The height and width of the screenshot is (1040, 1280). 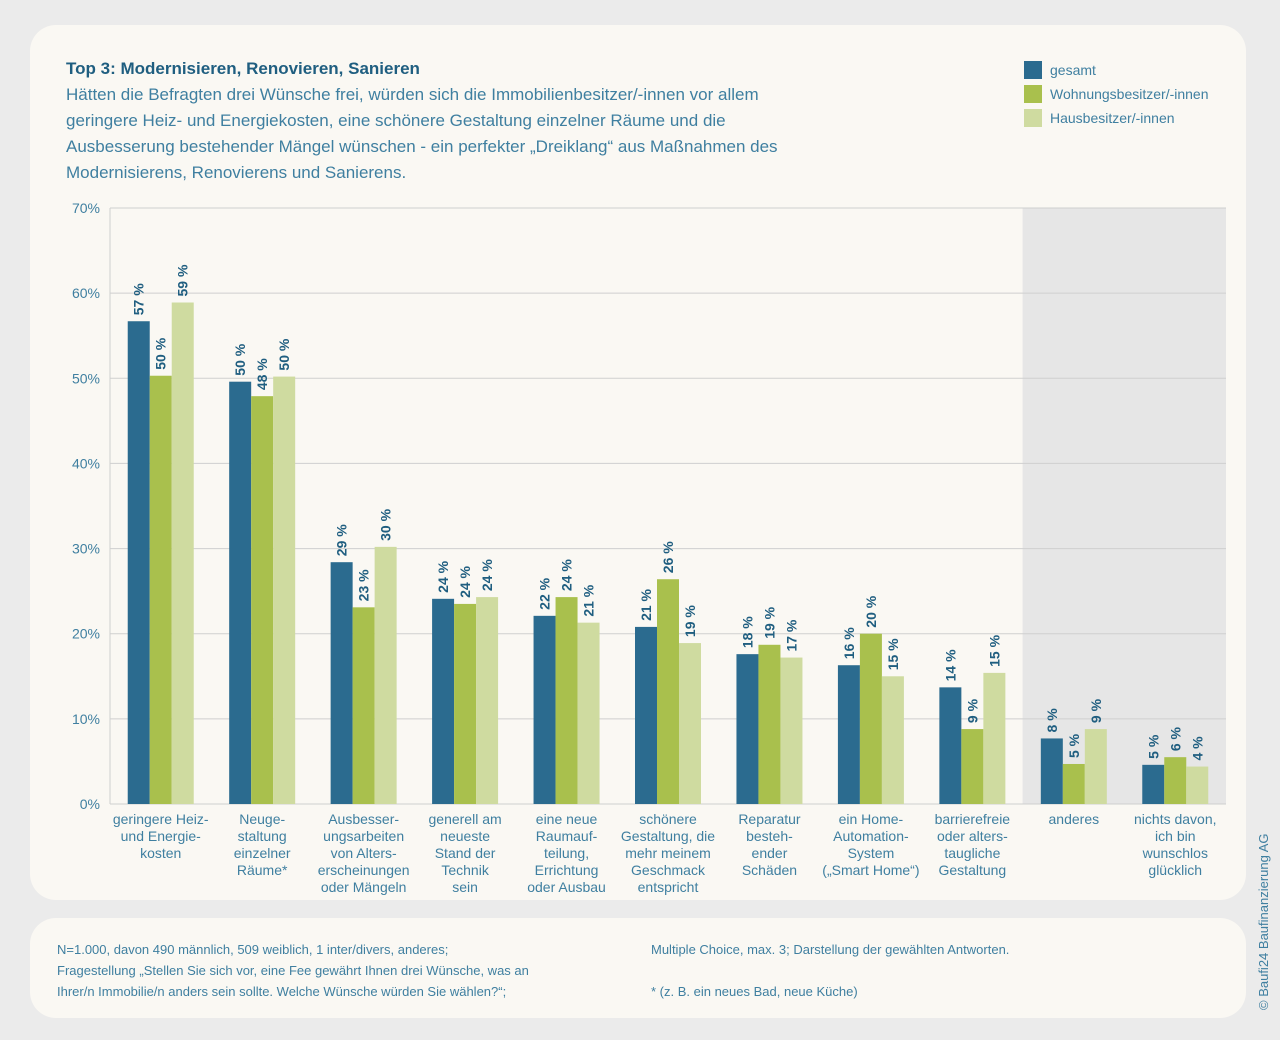 I want to click on y-tick-label: 20%, so click(x=86, y=634).